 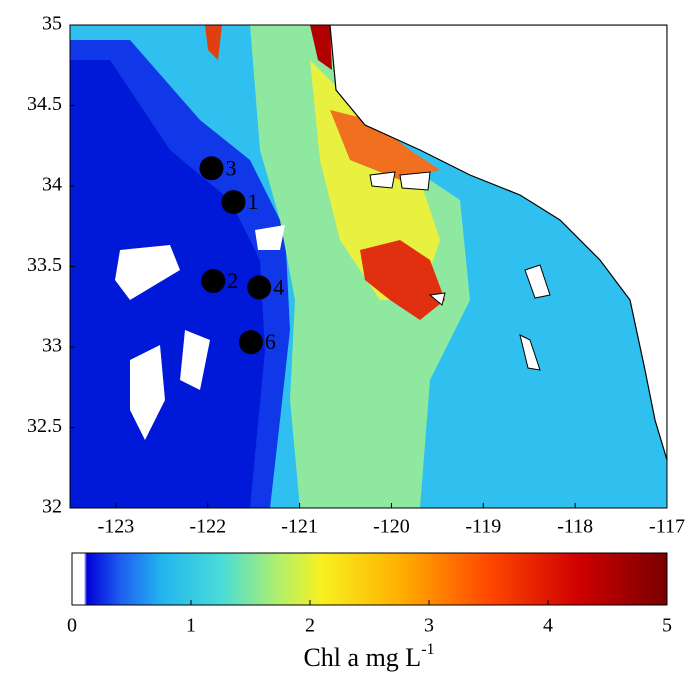 I want to click on station-label: 3, so click(x=230, y=167).